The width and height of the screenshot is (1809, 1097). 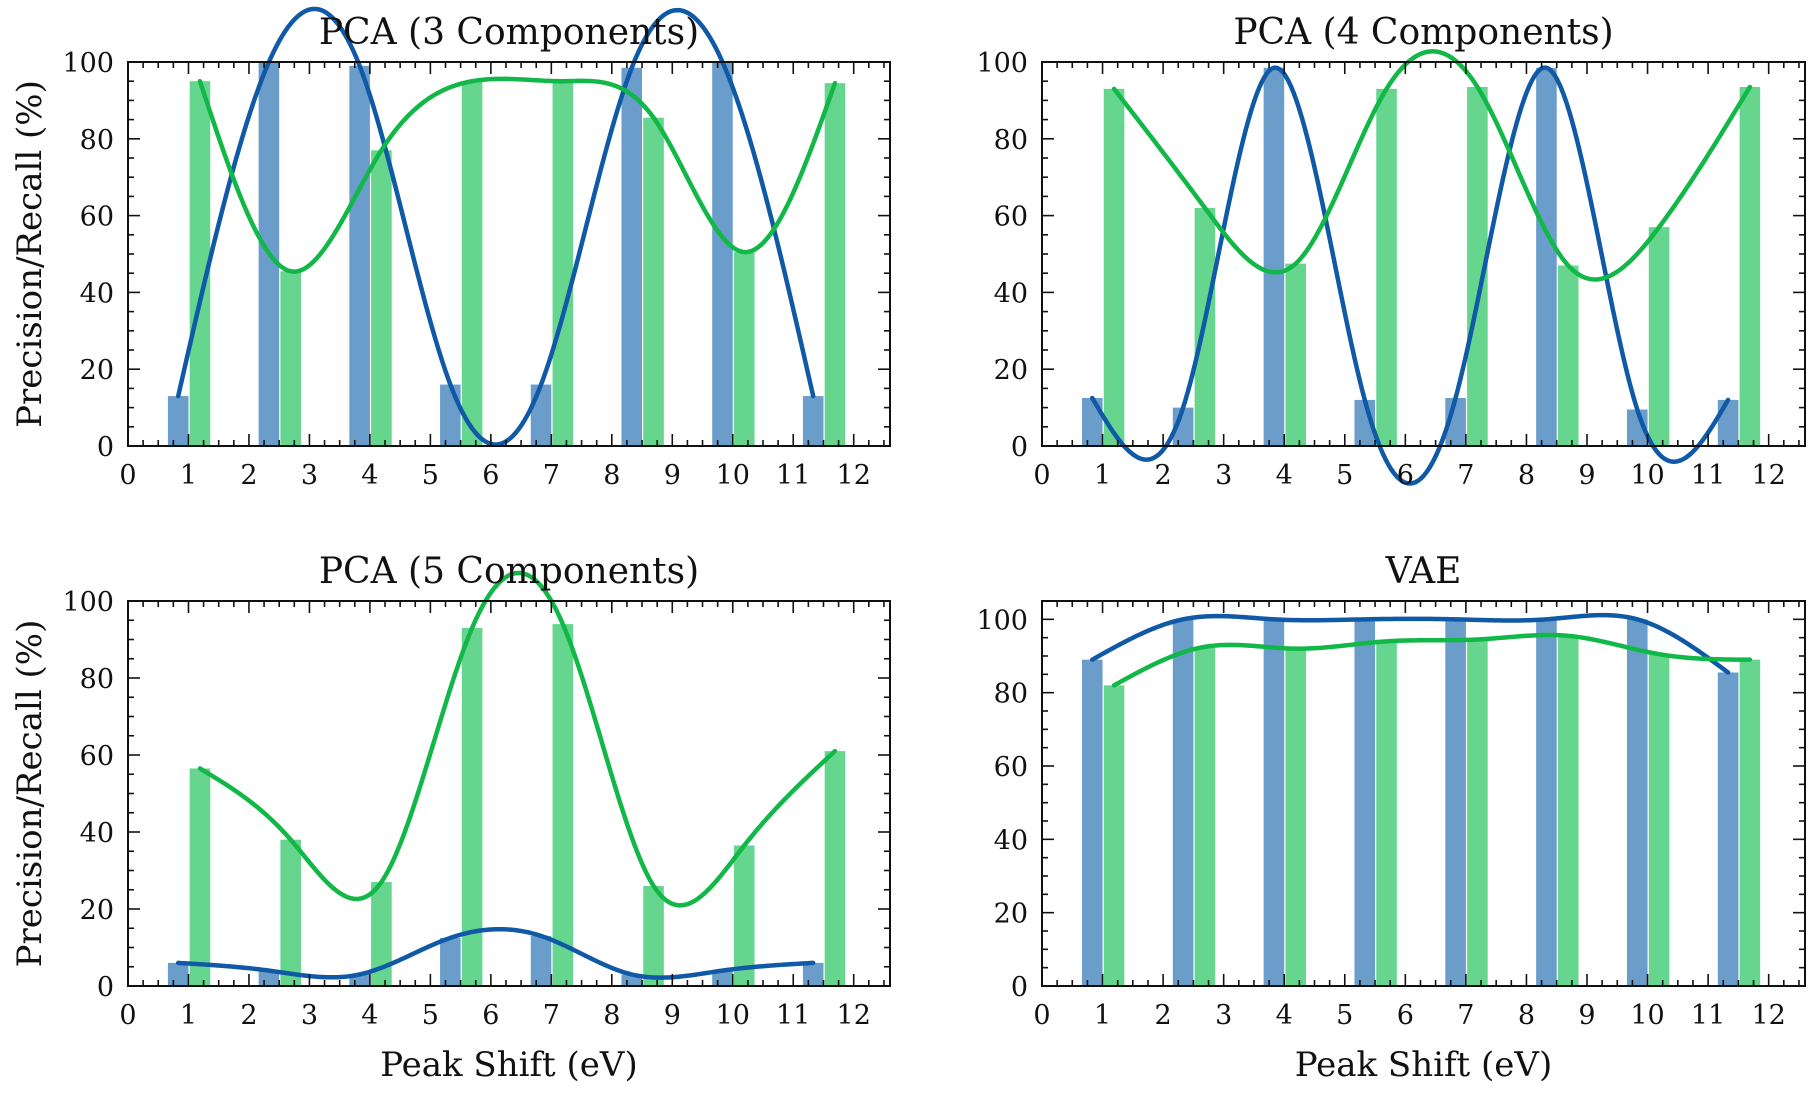 I want to click on panel-title: PCA (3 Components), so click(x=509, y=32).